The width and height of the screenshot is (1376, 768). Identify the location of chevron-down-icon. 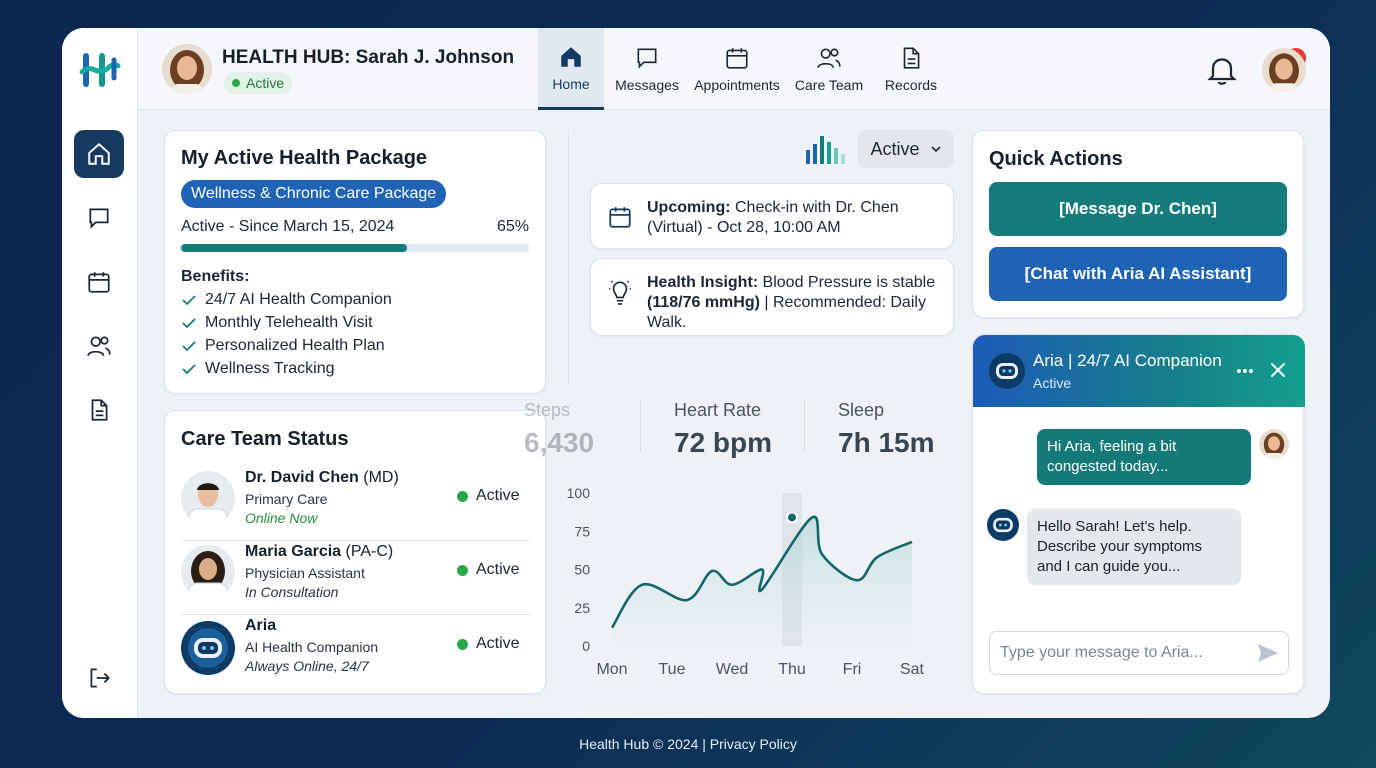
(935, 149).